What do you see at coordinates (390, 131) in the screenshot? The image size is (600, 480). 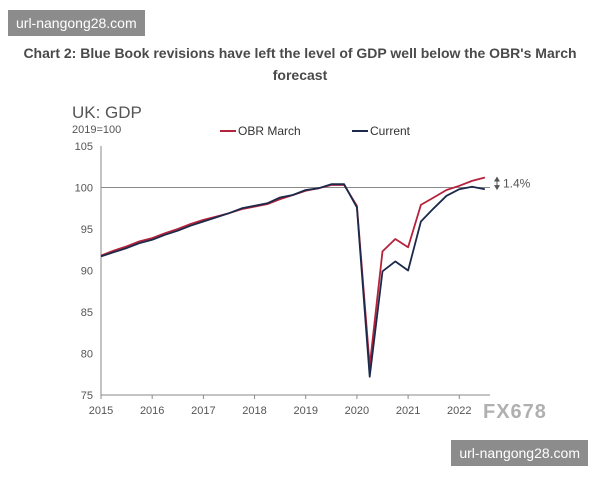 I see `legend-label-current: Current` at bounding box center [390, 131].